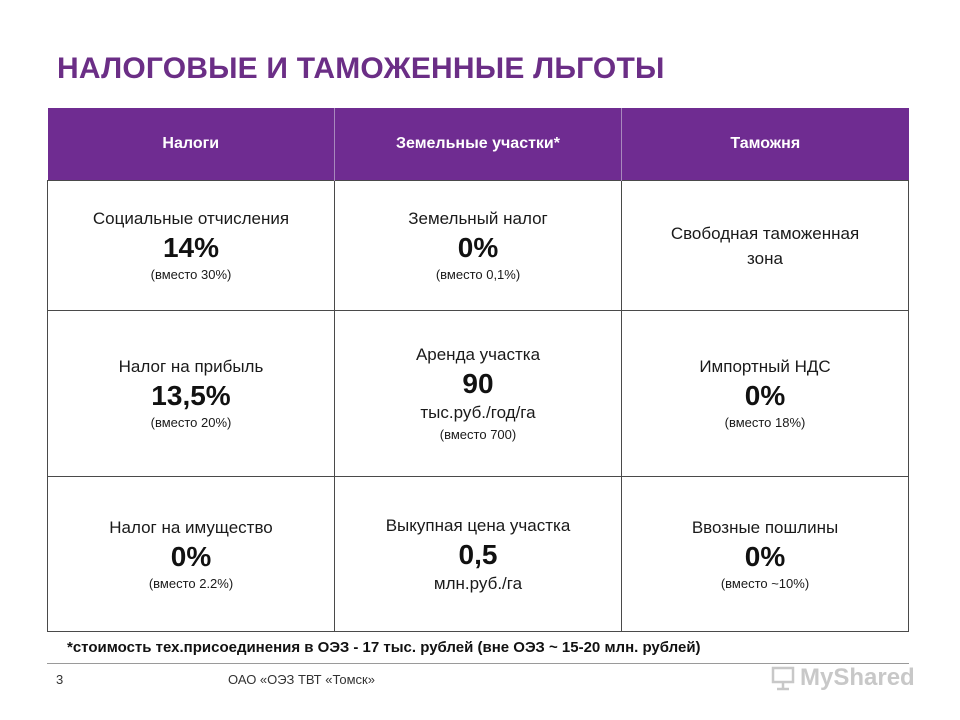  I want to click on table-cell: Социальные отчисления 14% (вместо 30%), so click(191, 245).